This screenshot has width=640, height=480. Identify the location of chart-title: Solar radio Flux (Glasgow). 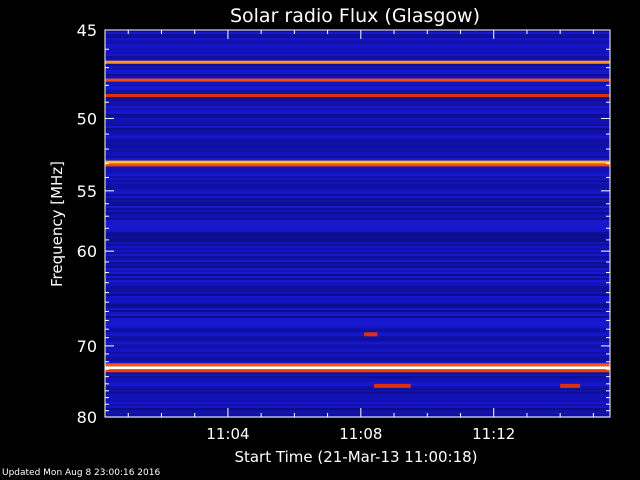
(355, 16).